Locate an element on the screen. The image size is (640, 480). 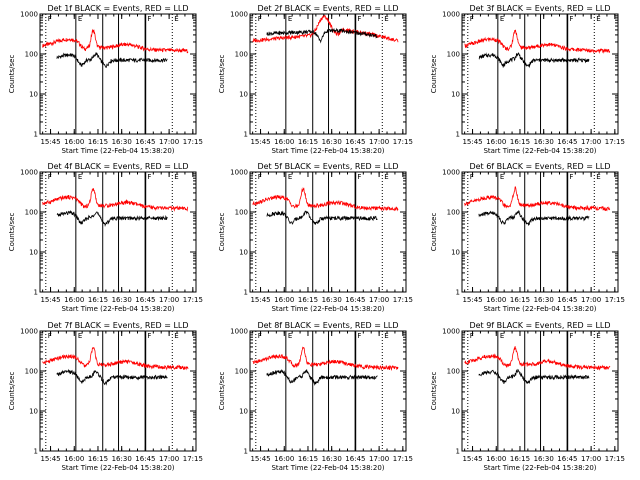
panel-title: Det 9f BLACK = Events, RED = LLD is located at coordinates (539, 325).